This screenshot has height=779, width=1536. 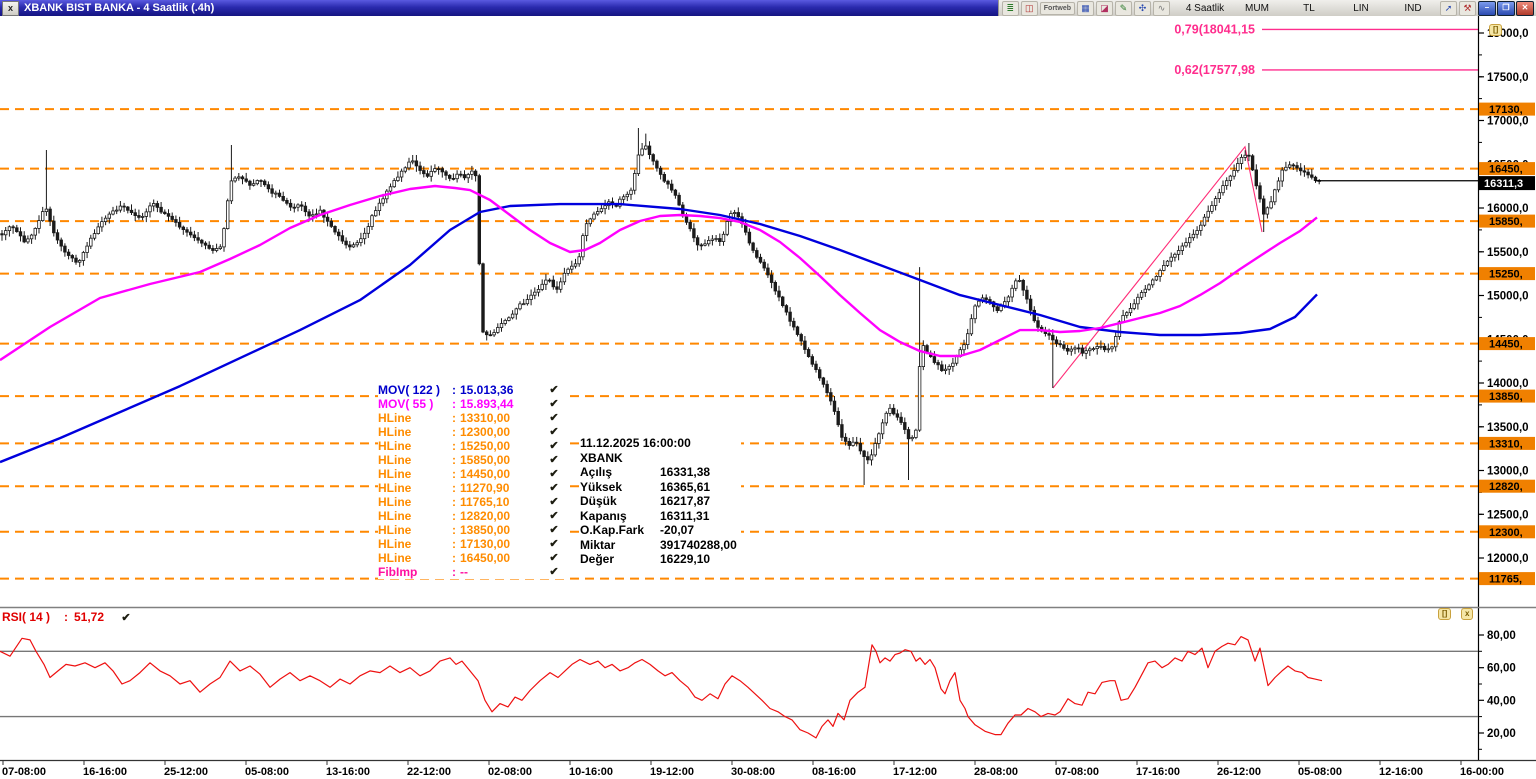 I want to click on svg-text: 13310,, so click(x=1506, y=444).